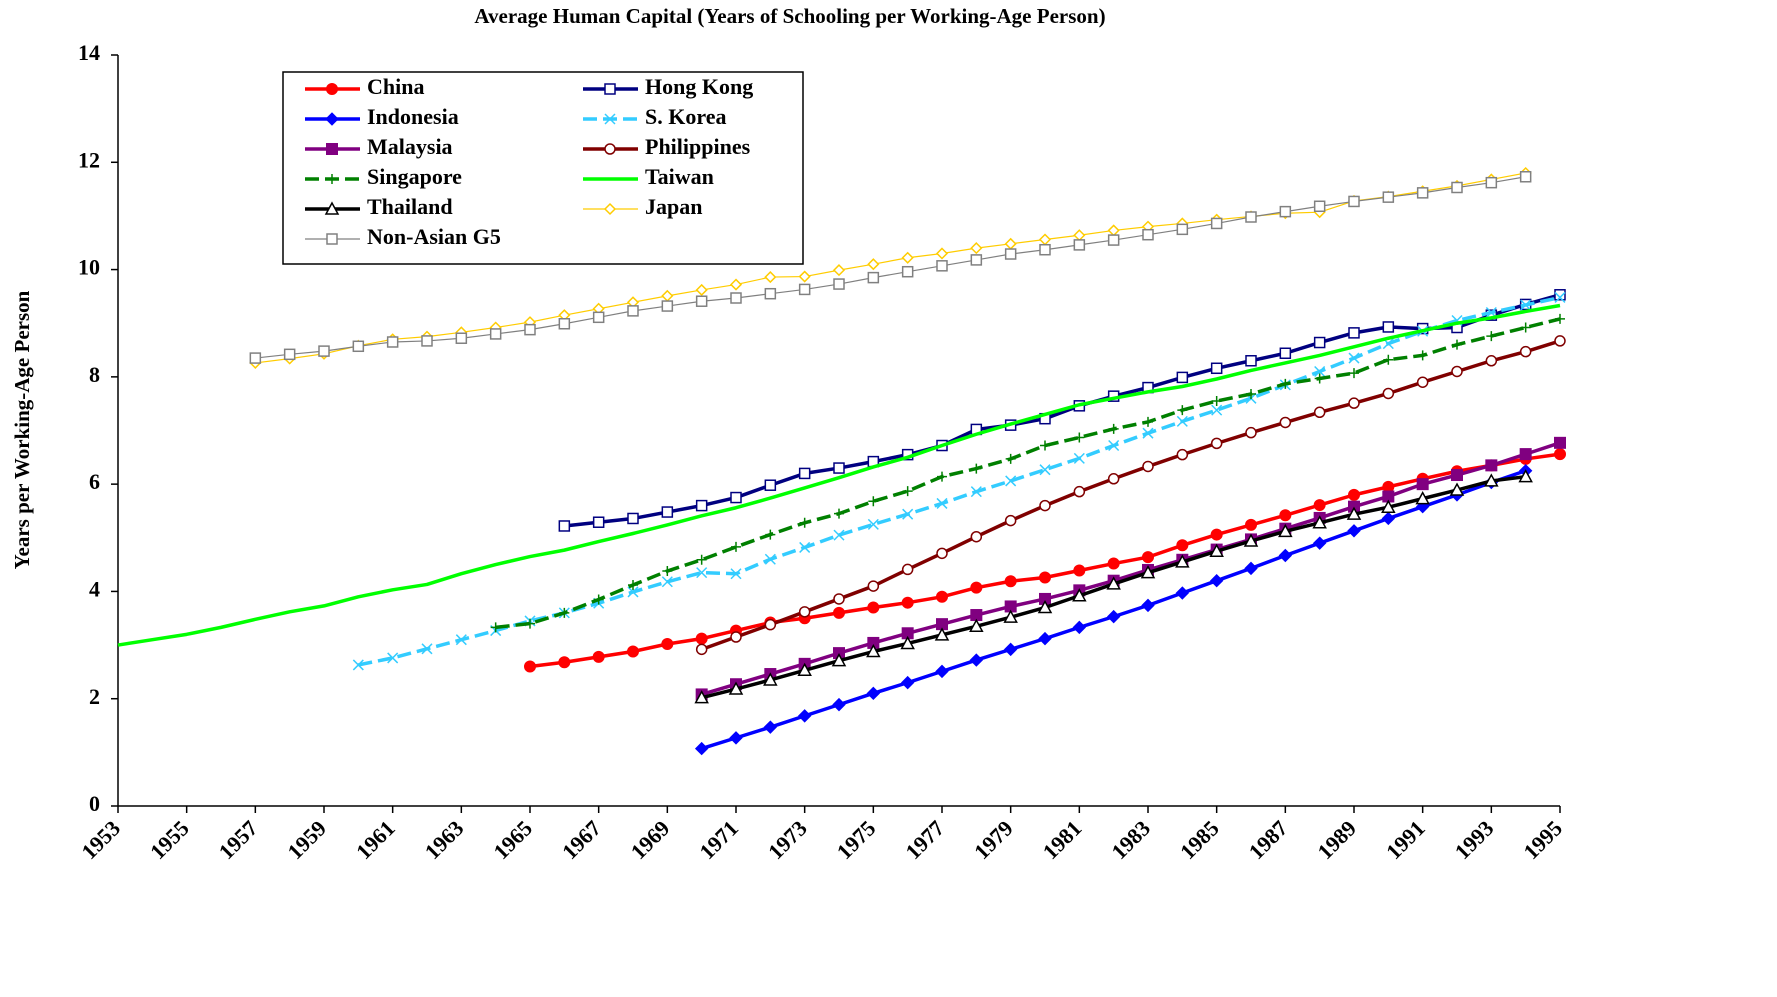 The width and height of the screenshot is (1777, 997). What do you see at coordinates (1130, 839) in the screenshot?
I see `x-tick-label: 1983` at bounding box center [1130, 839].